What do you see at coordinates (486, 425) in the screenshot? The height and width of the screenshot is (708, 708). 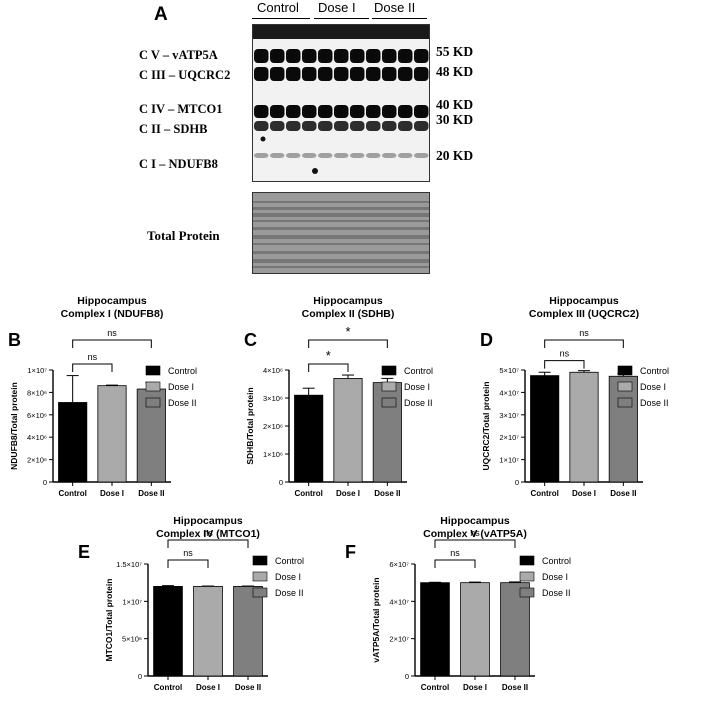 I see `y-axis-label: UQCRC2/Total protein` at bounding box center [486, 425].